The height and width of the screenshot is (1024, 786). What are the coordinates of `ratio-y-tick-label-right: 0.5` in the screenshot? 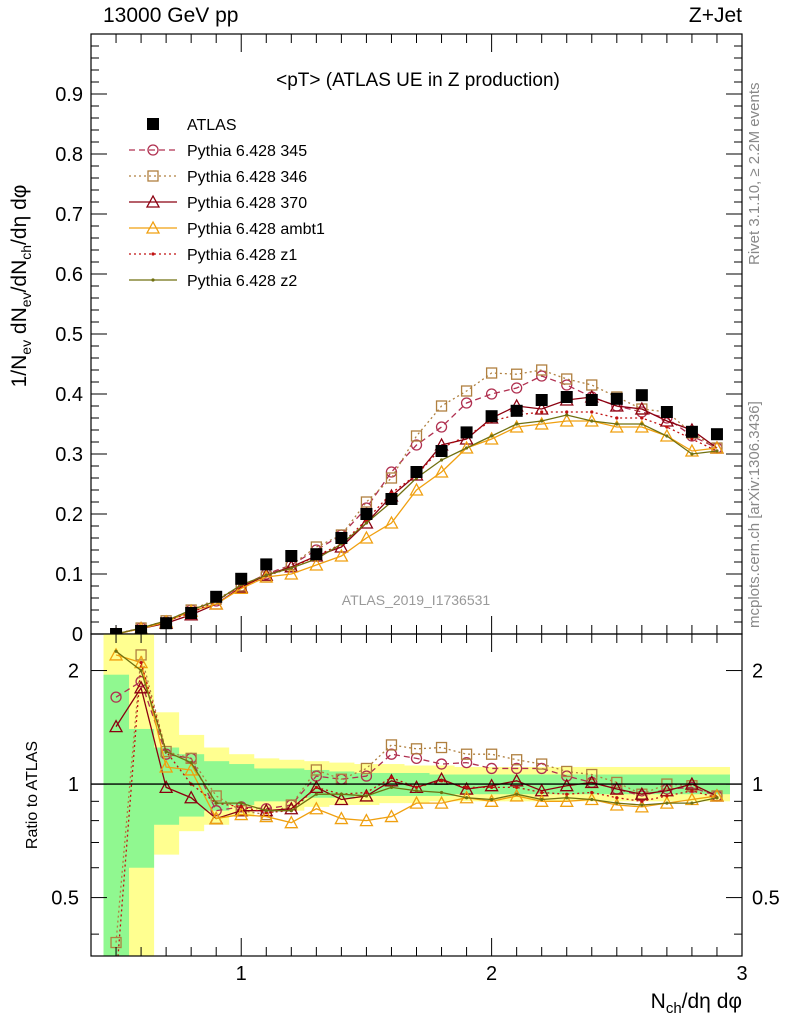 It's located at (766, 899).